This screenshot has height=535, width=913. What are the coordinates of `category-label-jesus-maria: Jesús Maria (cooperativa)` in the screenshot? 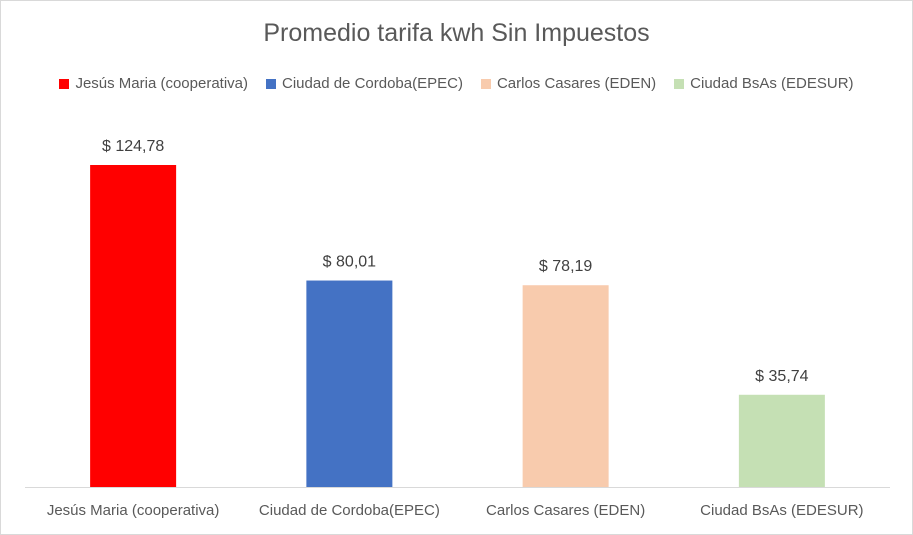 It's located at (133, 510).